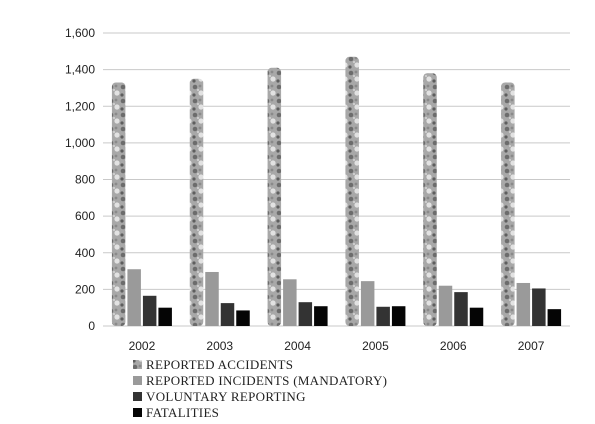 This screenshot has width=595, height=424. Describe the element at coordinates (398, 316) in the screenshot. I see `bar-fatalities-2005` at that location.